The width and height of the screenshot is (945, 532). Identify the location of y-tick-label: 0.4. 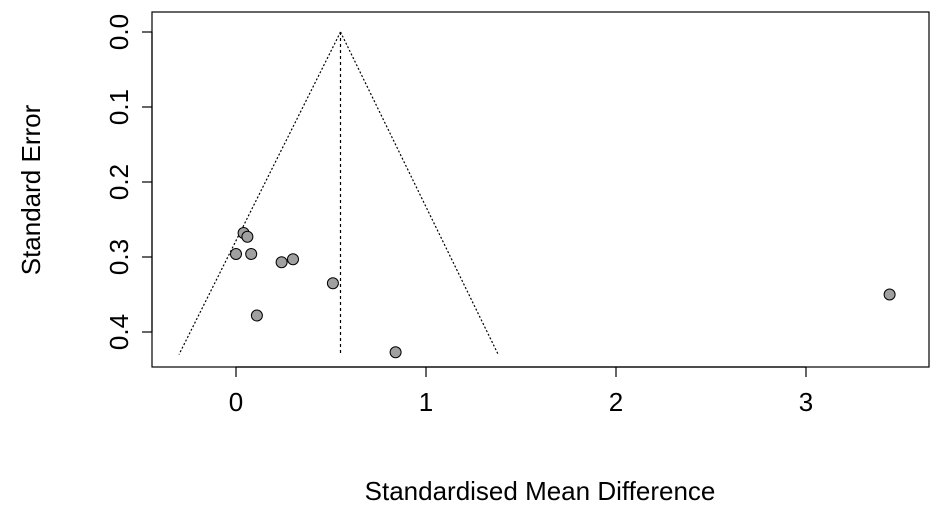
(119, 332).